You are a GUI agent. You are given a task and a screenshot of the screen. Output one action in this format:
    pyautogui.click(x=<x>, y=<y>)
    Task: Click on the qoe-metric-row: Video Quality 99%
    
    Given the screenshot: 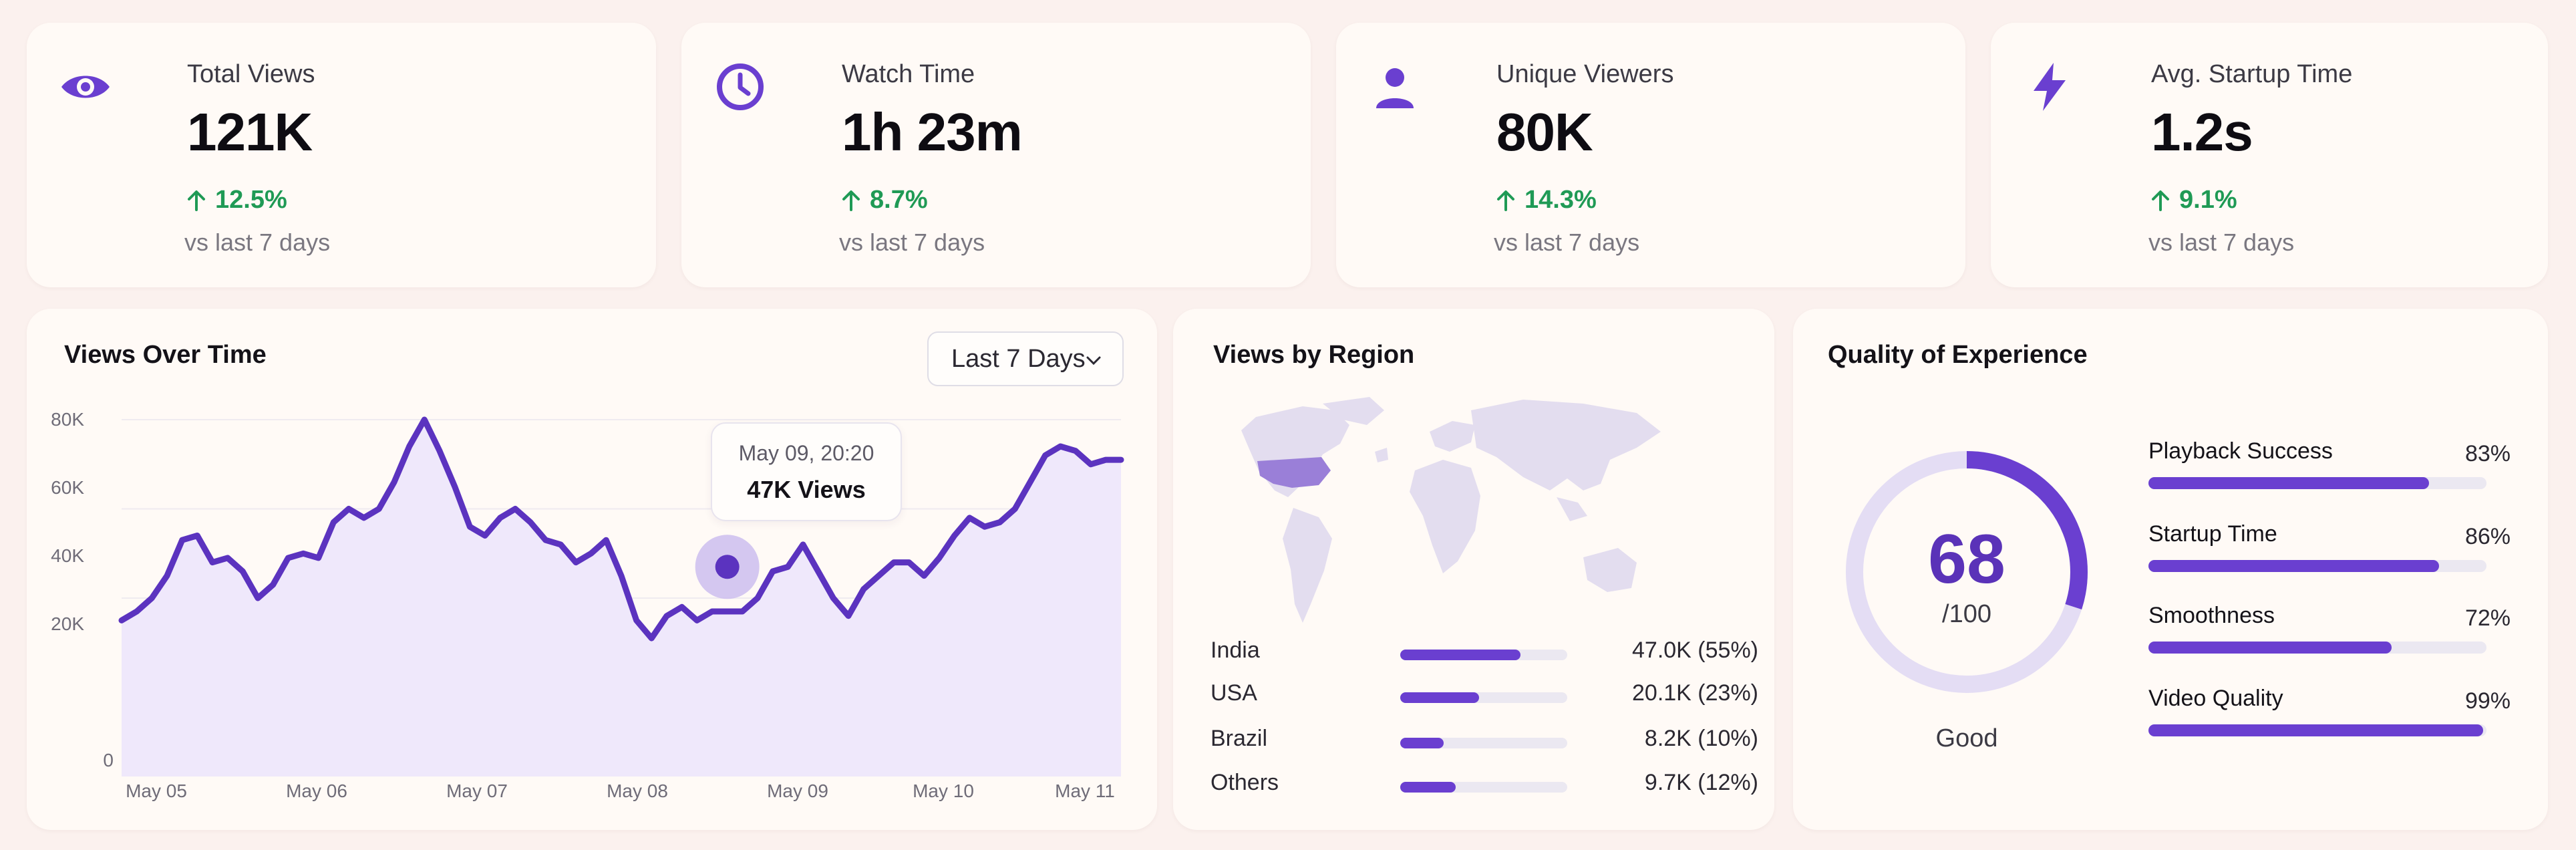 What is the action you would take?
    pyautogui.click(x=2329, y=711)
    